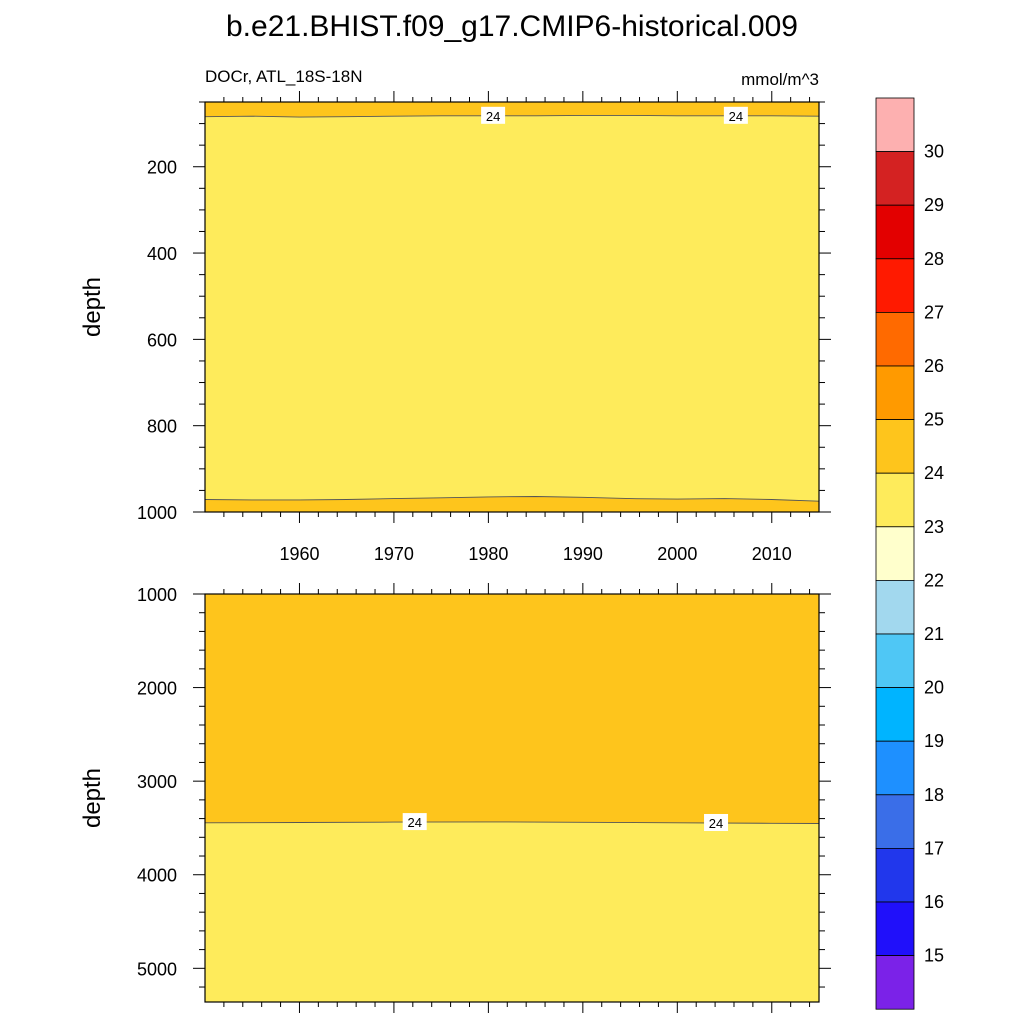 This screenshot has height=1024, width=1024. What do you see at coordinates (934, 312) in the screenshot?
I see `colorbar-label: 27` at bounding box center [934, 312].